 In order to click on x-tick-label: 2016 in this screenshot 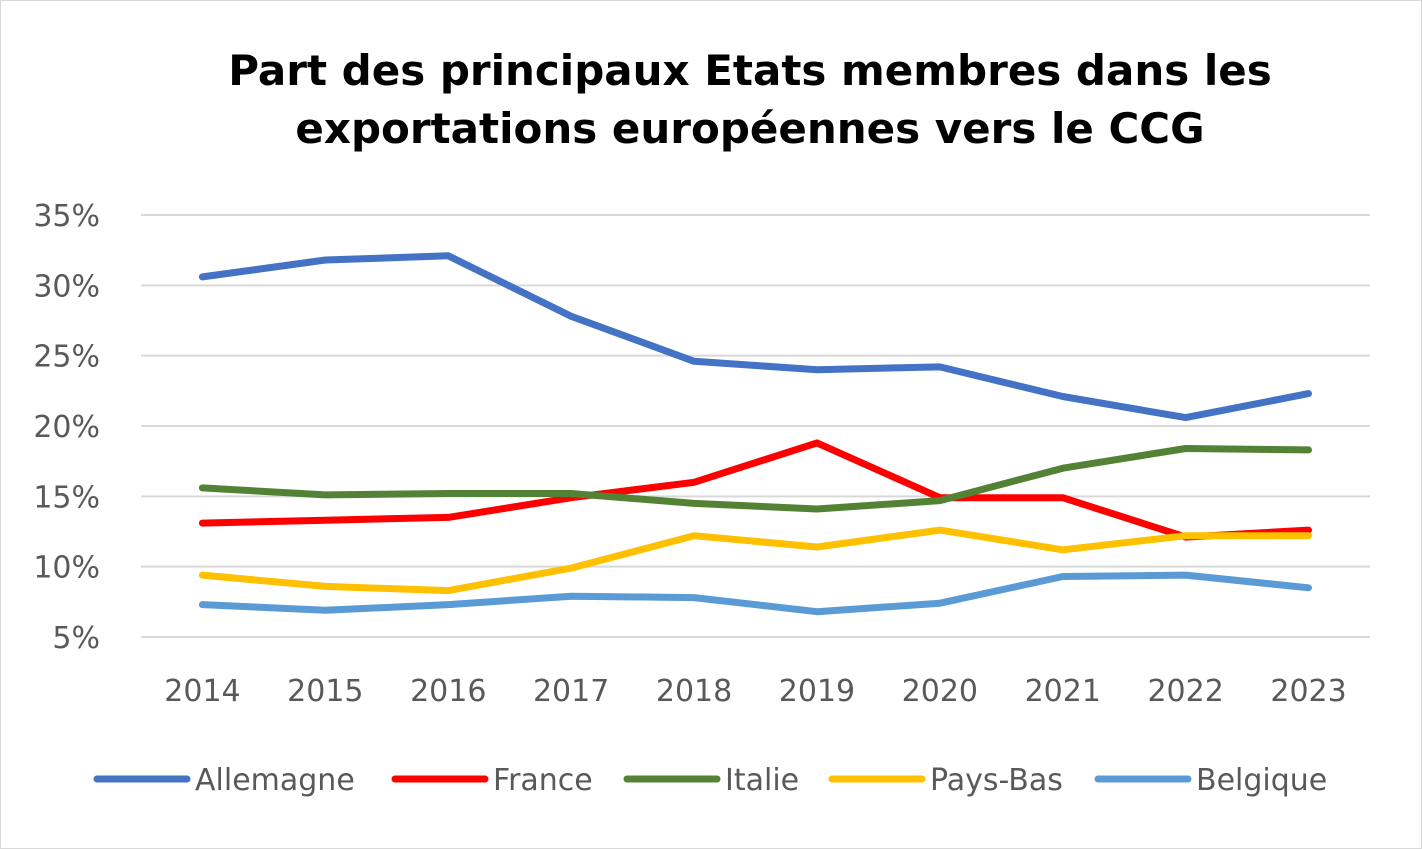, I will do `click(448, 691)`.